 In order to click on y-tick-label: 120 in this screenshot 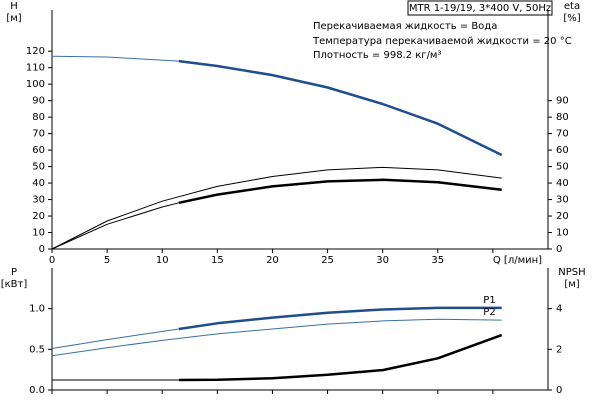, I will do `click(35, 51)`.